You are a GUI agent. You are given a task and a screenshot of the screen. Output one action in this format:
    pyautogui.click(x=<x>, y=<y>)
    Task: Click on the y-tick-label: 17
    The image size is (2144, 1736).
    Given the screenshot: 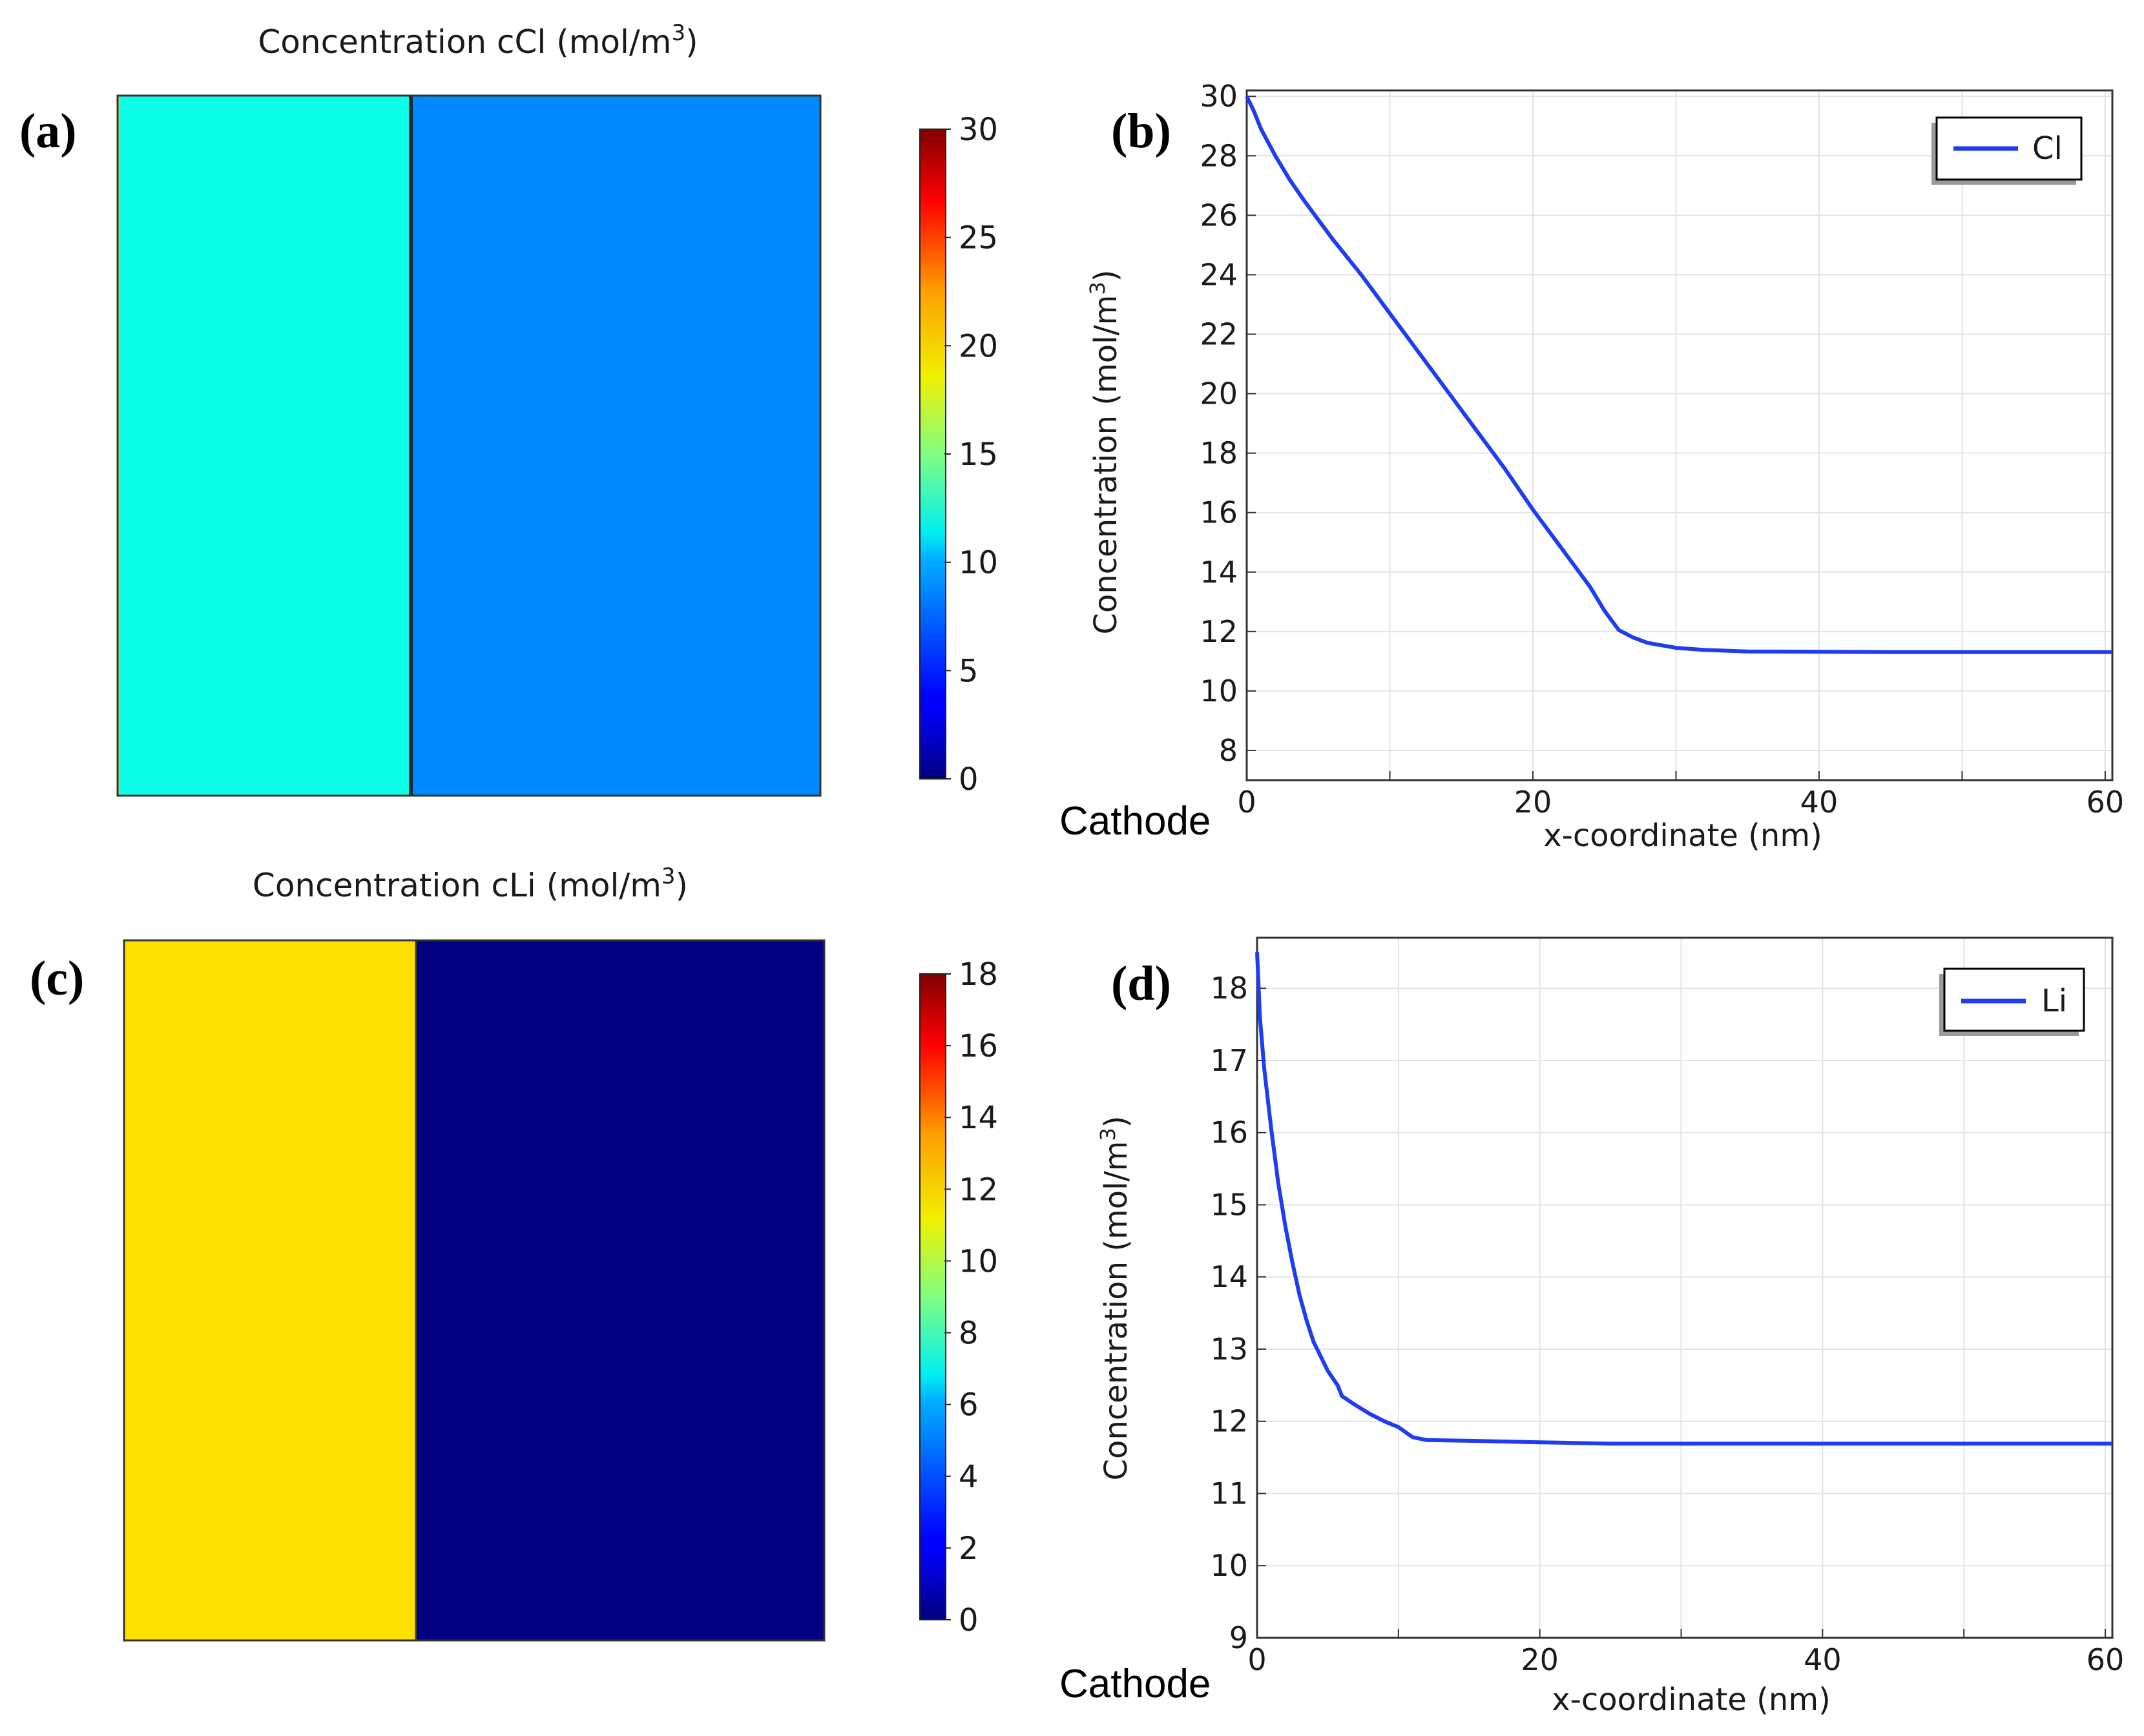 What is the action you would take?
    pyautogui.click(x=1229, y=1060)
    